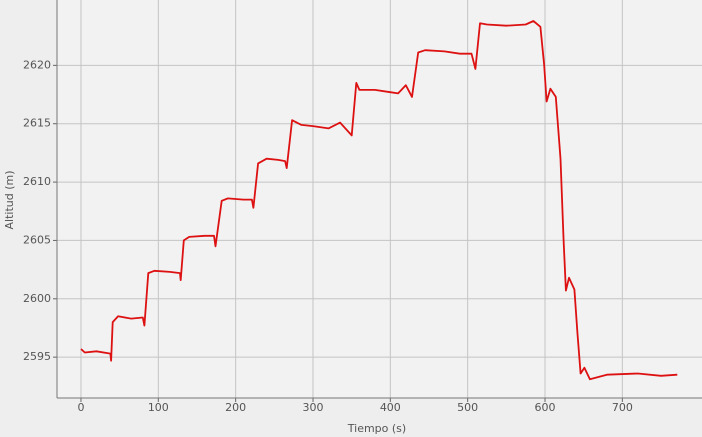 Image resolution: width=702 pixels, height=437 pixels. Describe the element at coordinates (37, 123) in the screenshot. I see `y-tick-label: 2615` at that location.